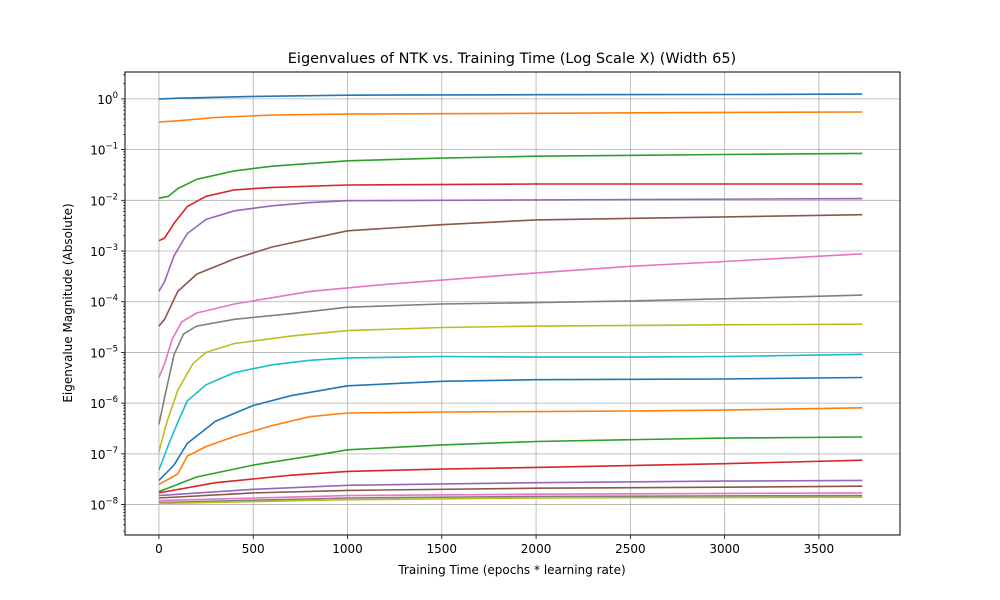 This screenshot has width=1000, height=600. What do you see at coordinates (494, 545) in the screenshot?
I see `x-axis: 0 500 1000 1500 2000 2500 3000 3500` at bounding box center [494, 545].